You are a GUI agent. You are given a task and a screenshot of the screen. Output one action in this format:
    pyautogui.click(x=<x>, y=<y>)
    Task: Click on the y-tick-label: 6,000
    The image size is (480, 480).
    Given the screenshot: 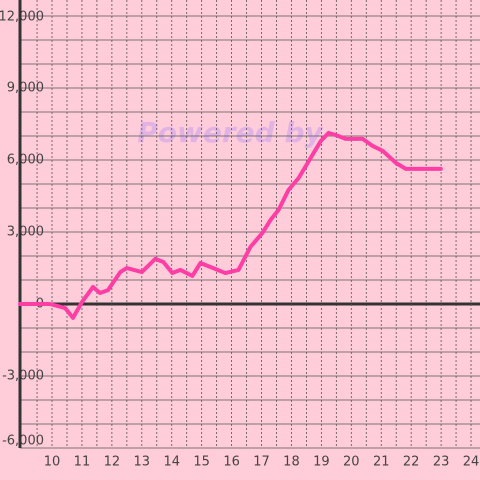 What is the action you would take?
    pyautogui.click(x=25, y=160)
    